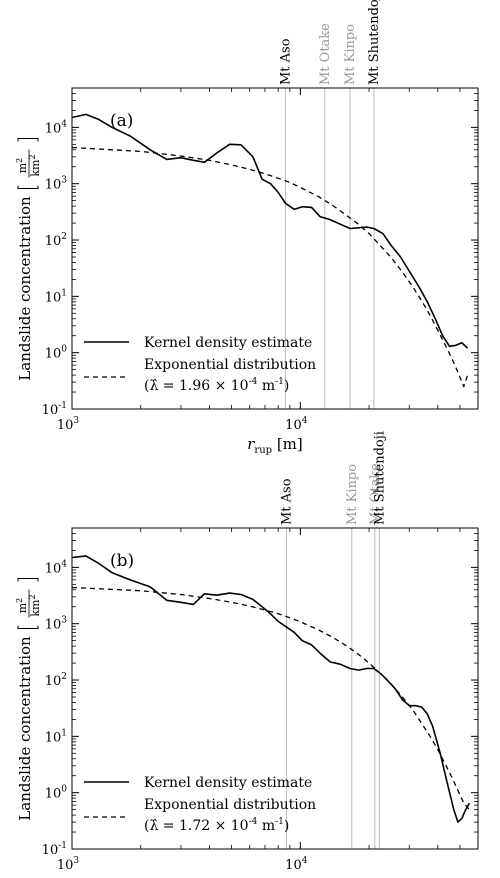  I want to click on x-axis-label: rasp [m], so click(274, 876).